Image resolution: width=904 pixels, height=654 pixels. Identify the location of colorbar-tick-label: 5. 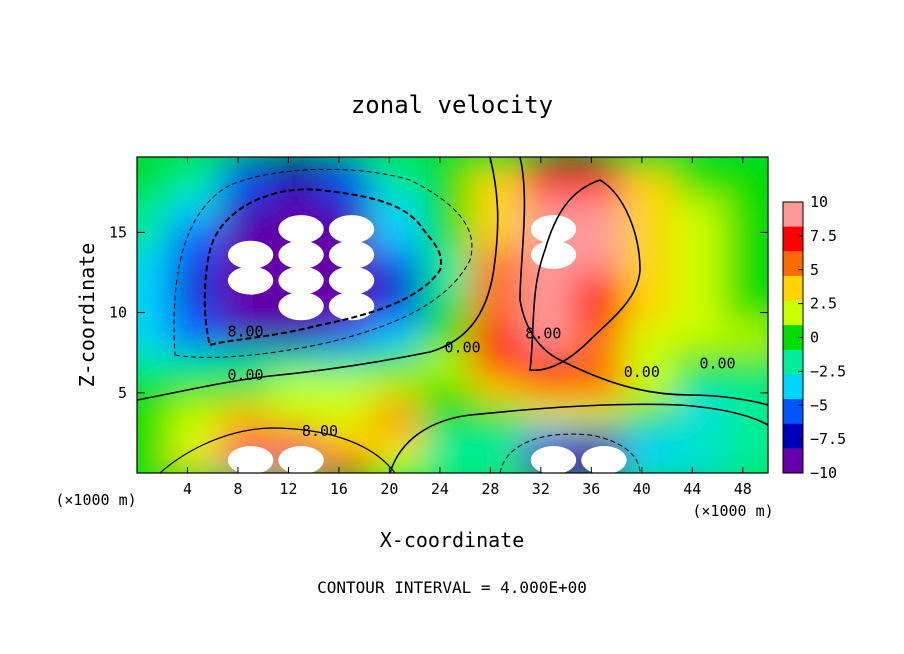
(814, 270).